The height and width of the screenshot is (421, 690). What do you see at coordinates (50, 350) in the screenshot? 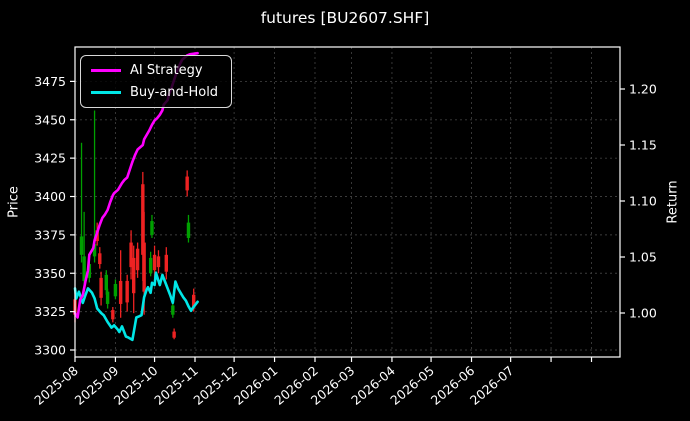
I see `y-tick-label-left: 3300` at bounding box center [50, 350].